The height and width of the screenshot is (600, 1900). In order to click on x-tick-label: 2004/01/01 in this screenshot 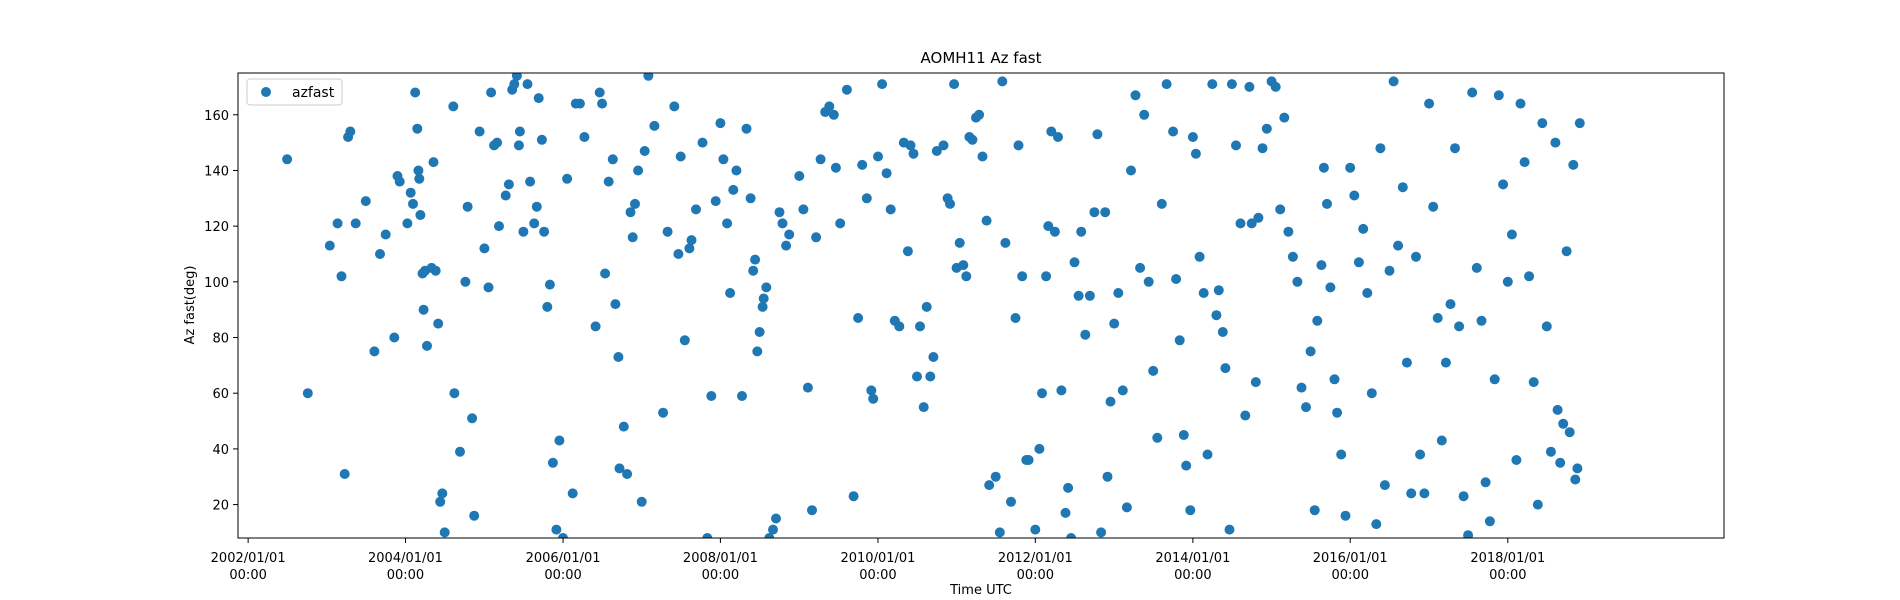, I will do `click(405, 558)`.